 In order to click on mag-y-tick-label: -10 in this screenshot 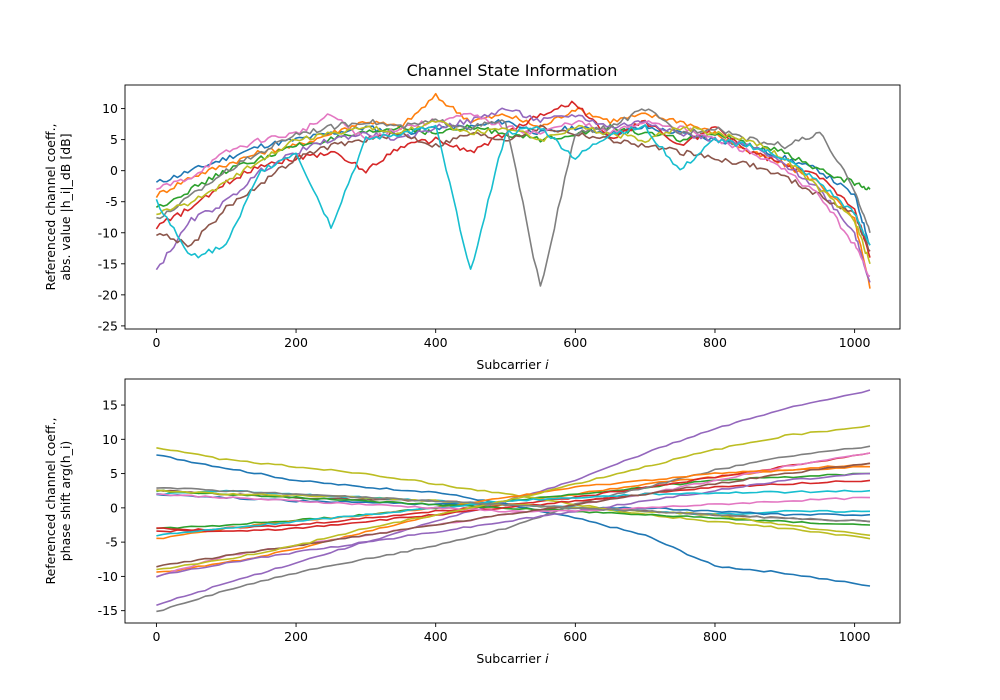, I will do `click(108, 232)`.